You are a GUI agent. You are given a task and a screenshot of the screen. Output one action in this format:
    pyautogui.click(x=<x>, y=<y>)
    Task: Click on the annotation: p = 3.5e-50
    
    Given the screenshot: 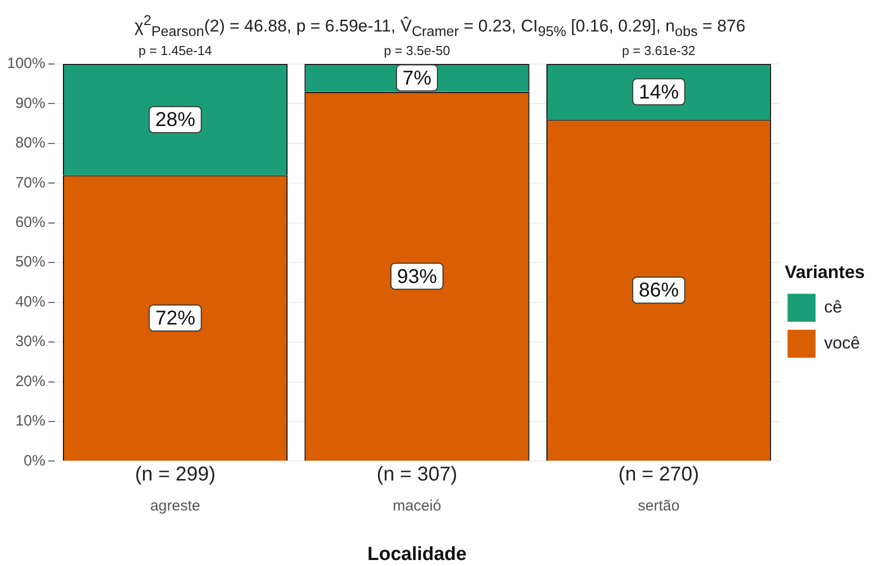 What is the action you would take?
    pyautogui.click(x=417, y=50)
    